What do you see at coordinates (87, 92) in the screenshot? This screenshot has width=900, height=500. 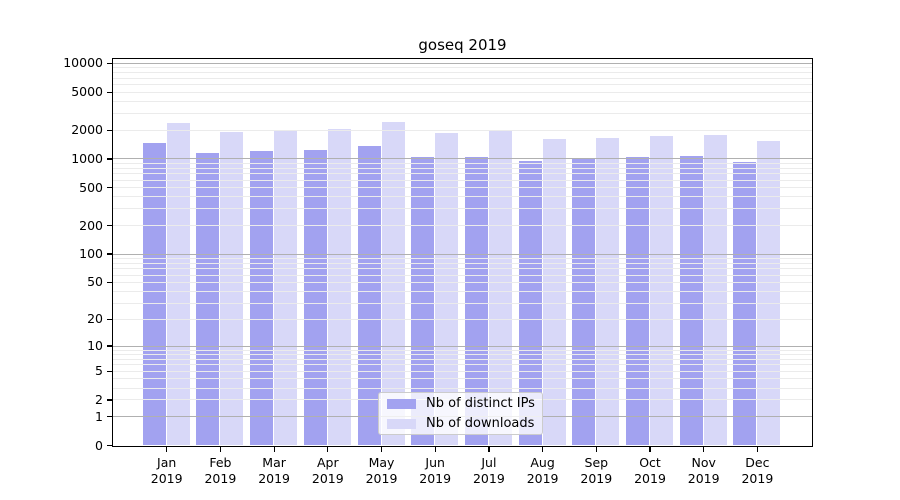 I see `y-tick-label-5000: 5000` at bounding box center [87, 92].